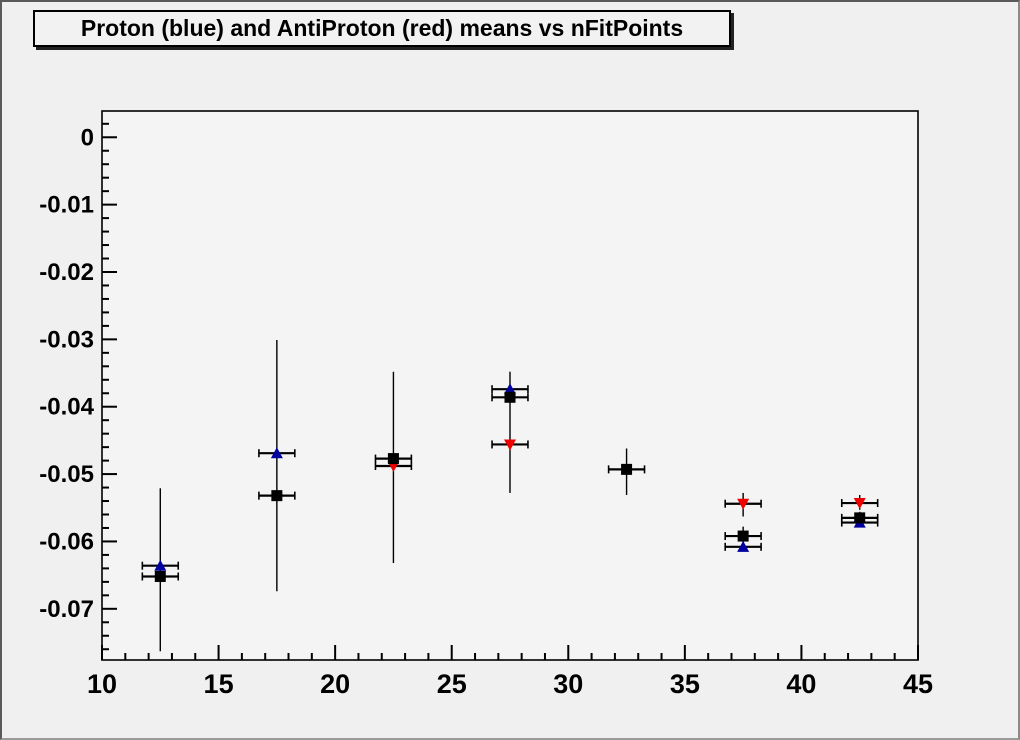 The image size is (1020, 740). I want to click on y-tick-label: -0.01, so click(66, 205).